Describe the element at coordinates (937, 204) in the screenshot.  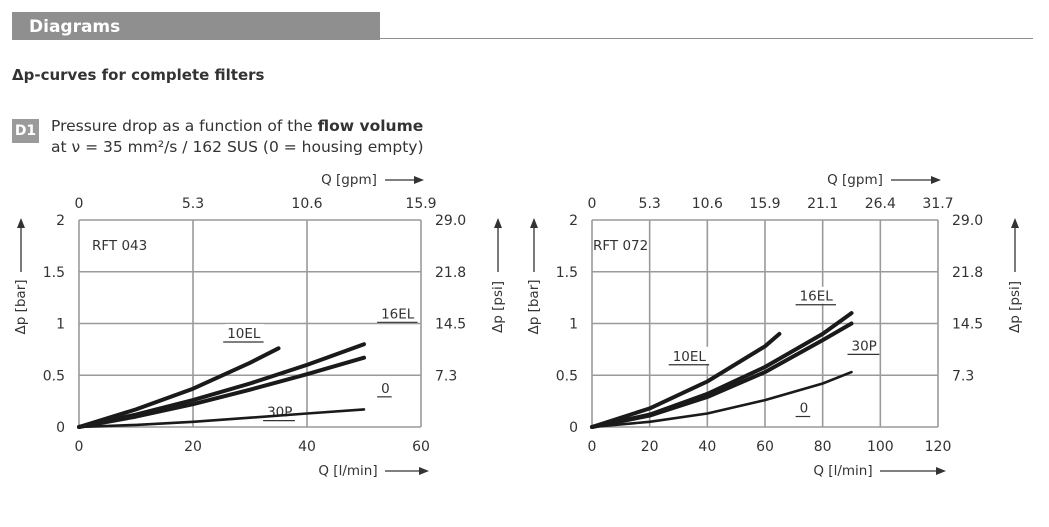
I see `x2-tick-label: 31.7` at that location.